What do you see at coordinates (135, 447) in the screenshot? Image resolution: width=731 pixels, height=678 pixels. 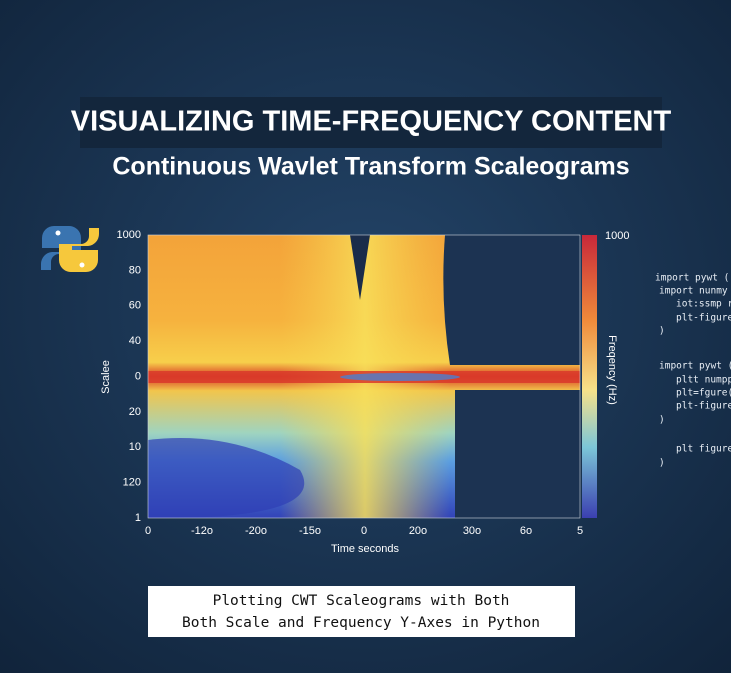 I see `y-tick-label: 10` at bounding box center [135, 447].